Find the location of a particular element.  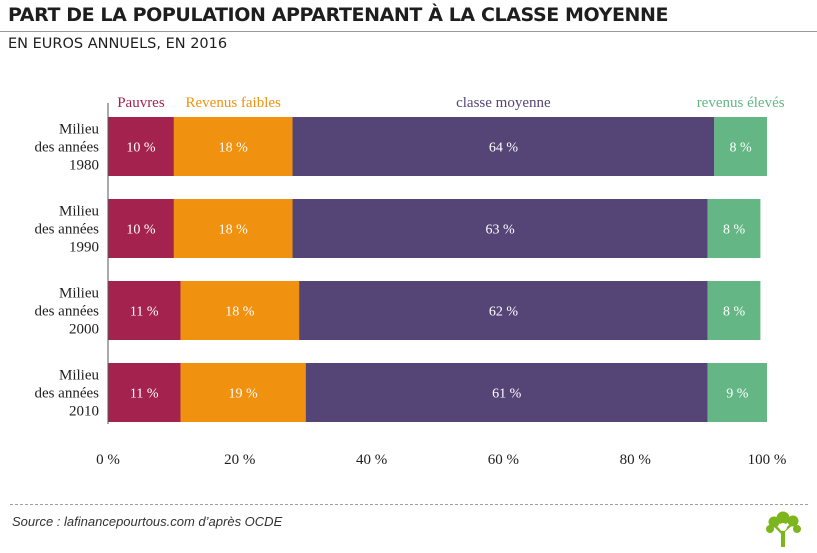

data-label: 9 % is located at coordinates (737, 394).